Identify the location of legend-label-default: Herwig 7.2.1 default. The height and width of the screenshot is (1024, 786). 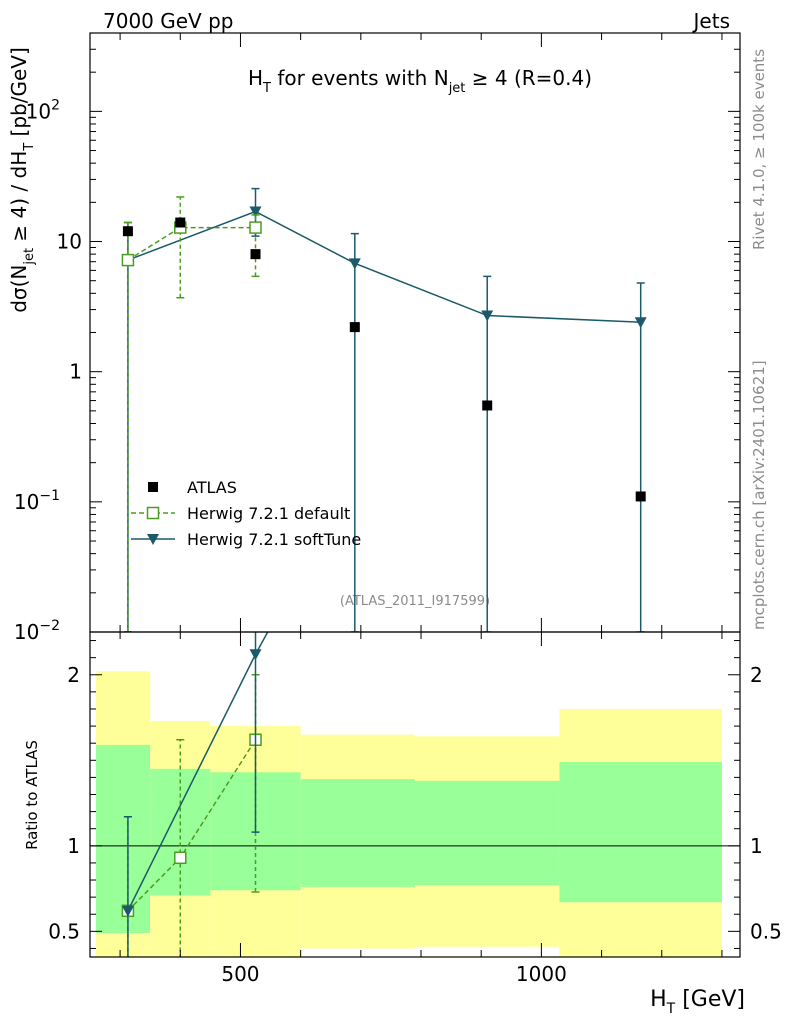
(268, 513).